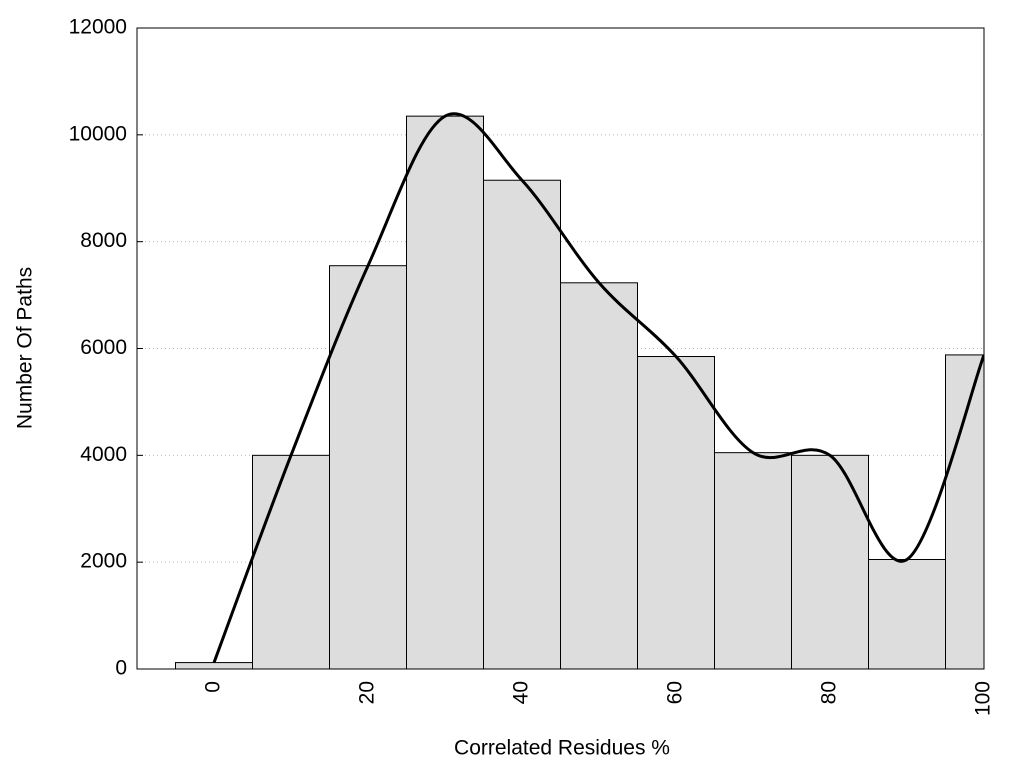  What do you see at coordinates (25, 348) in the screenshot?
I see `y-axis-label: Number Of Paths` at bounding box center [25, 348].